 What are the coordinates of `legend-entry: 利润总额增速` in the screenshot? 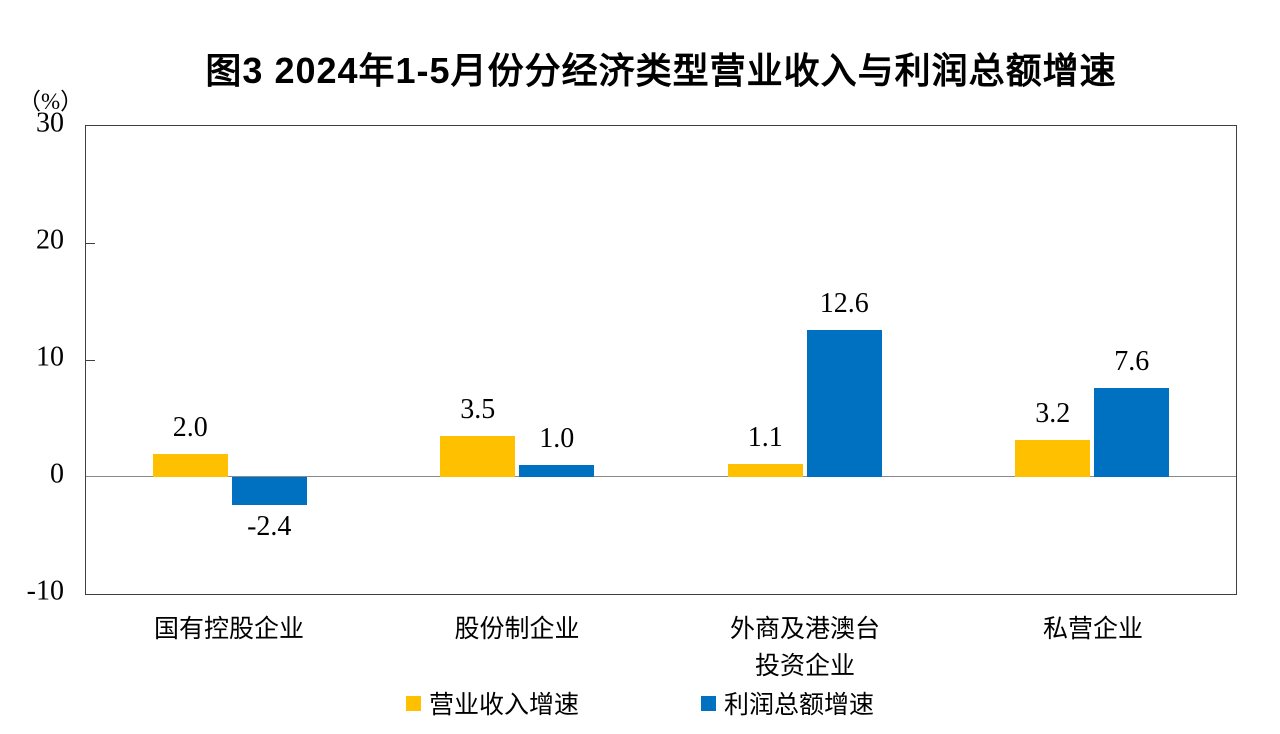 It's located at (787, 703).